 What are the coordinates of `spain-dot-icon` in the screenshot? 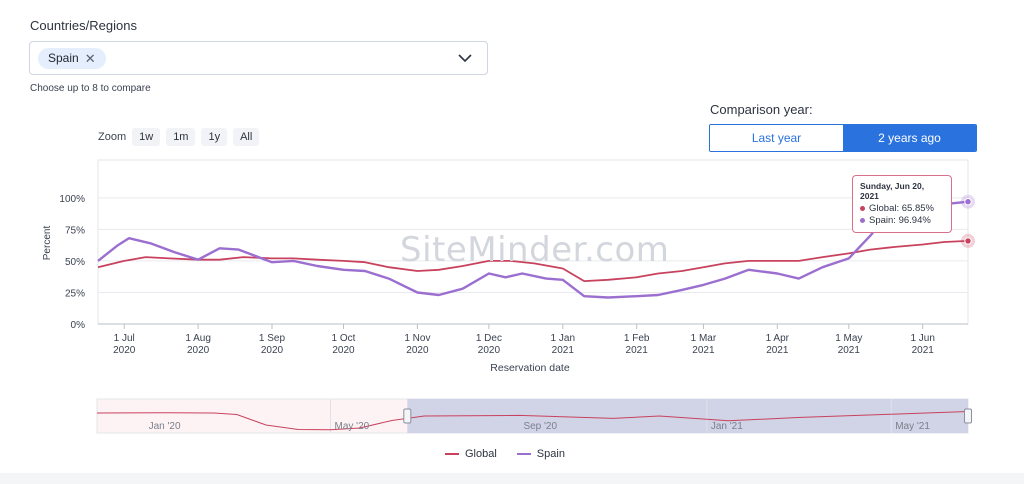 It's located at (862, 220).